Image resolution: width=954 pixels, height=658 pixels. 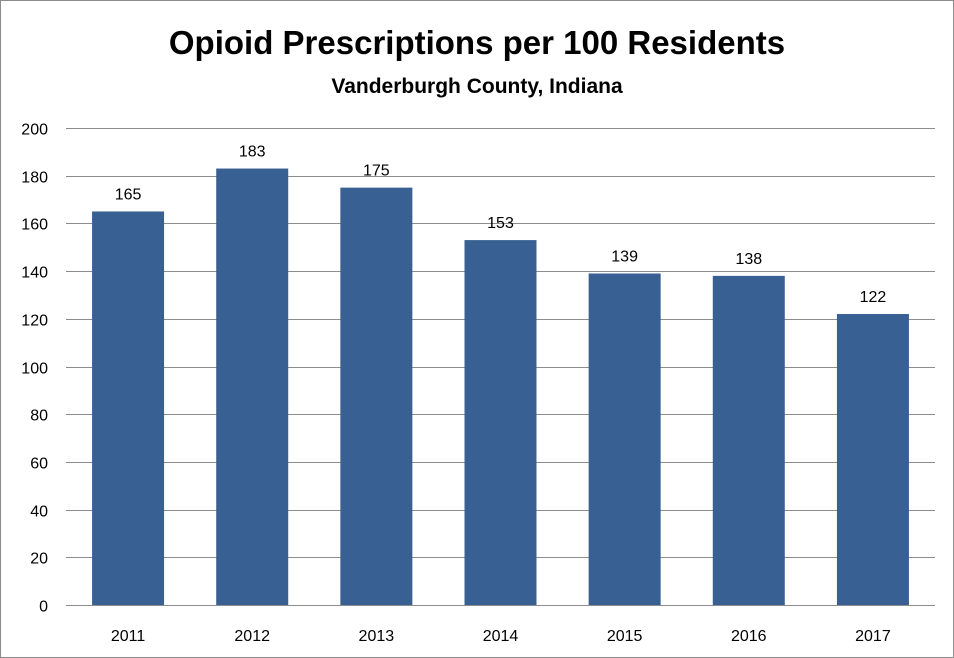 What do you see at coordinates (477, 86) in the screenshot?
I see `chart-subtitle: Vanderburgh County, Indiana` at bounding box center [477, 86].